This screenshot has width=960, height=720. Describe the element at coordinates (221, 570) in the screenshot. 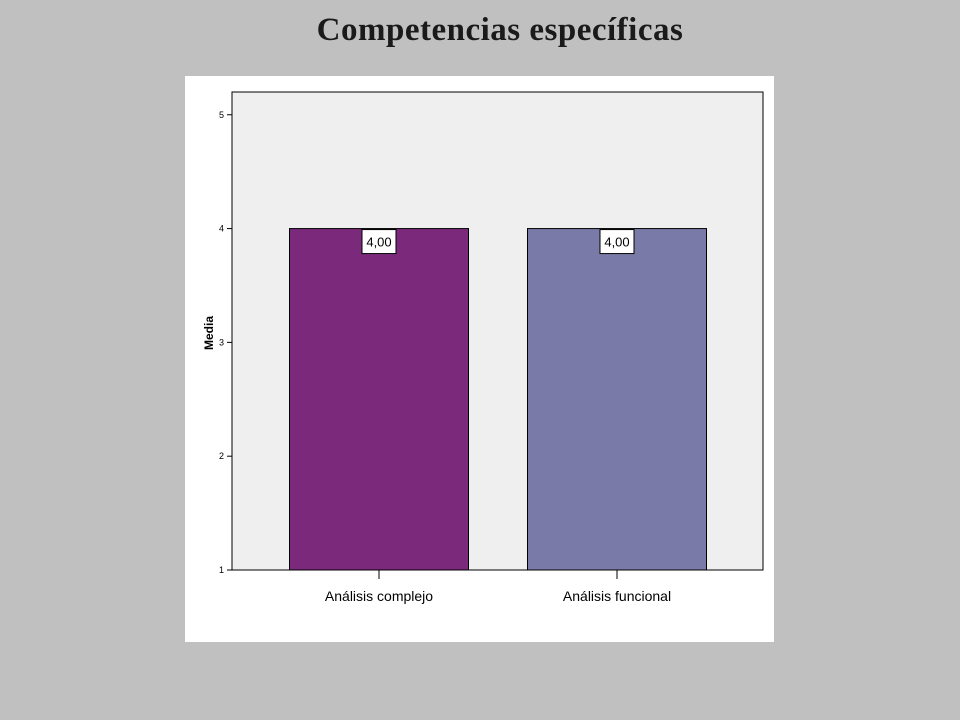

I see `y-tick-label: 1` at that location.